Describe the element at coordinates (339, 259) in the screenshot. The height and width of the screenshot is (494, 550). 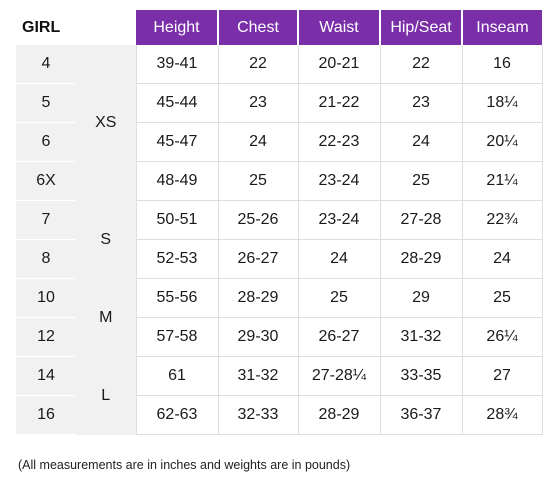
I see `waist-cell: 24` at that location.